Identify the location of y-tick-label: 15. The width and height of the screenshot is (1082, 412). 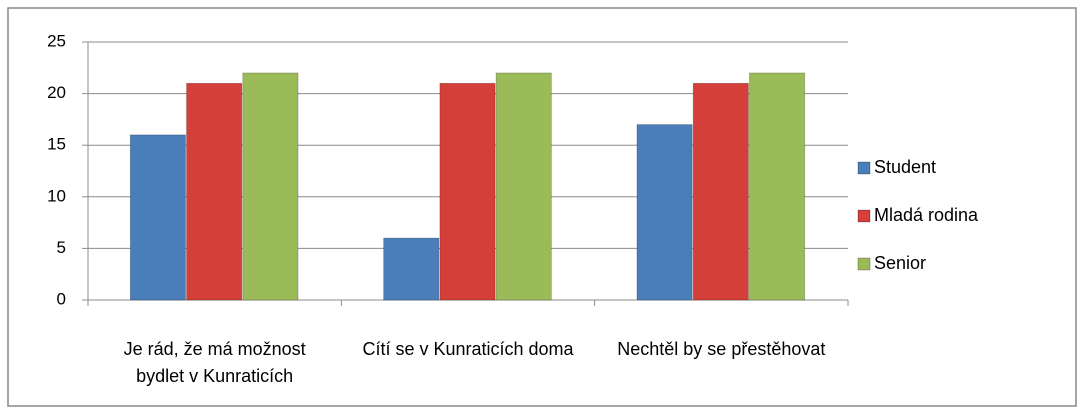
(56, 144).